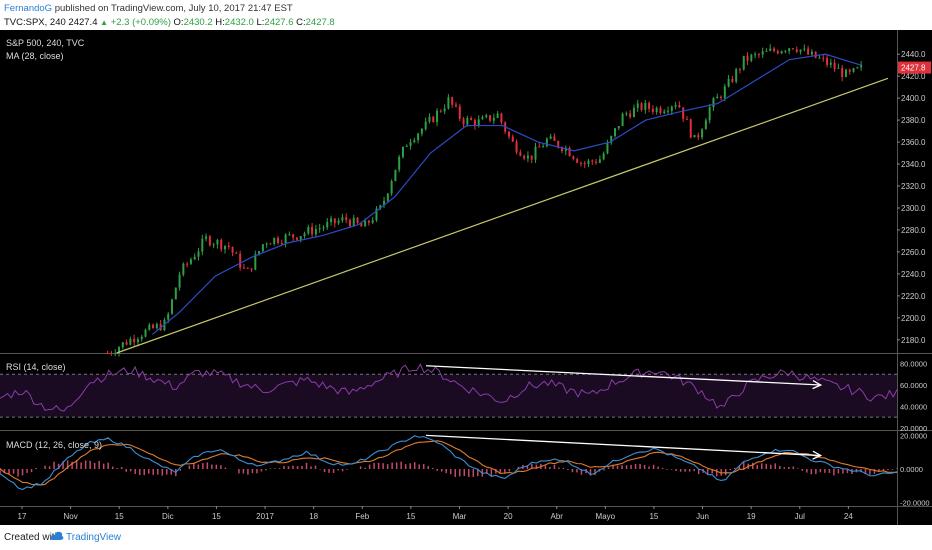 The image size is (932, 550). I want to click on time-tick-label: Mayo, so click(606, 516).